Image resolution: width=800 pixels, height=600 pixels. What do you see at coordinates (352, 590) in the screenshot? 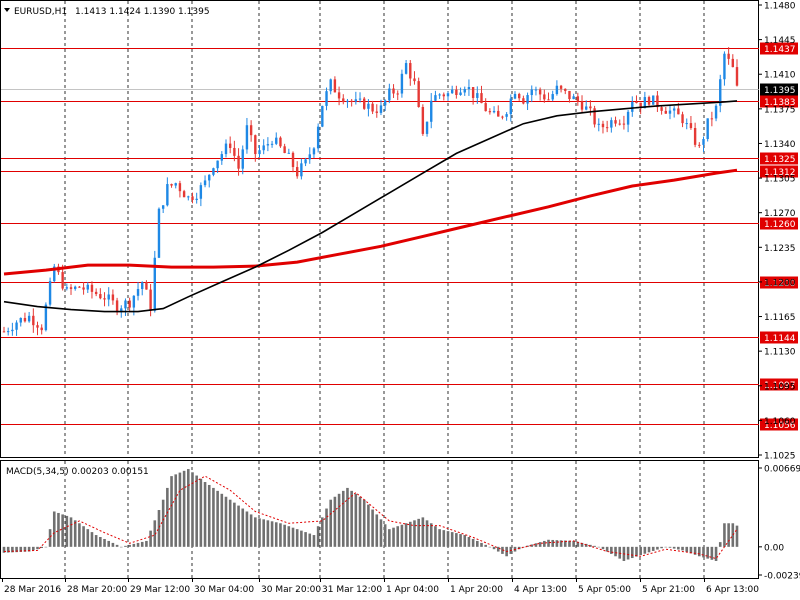
I see `time-tick-label: 31 Mar 12:00` at bounding box center [352, 590].